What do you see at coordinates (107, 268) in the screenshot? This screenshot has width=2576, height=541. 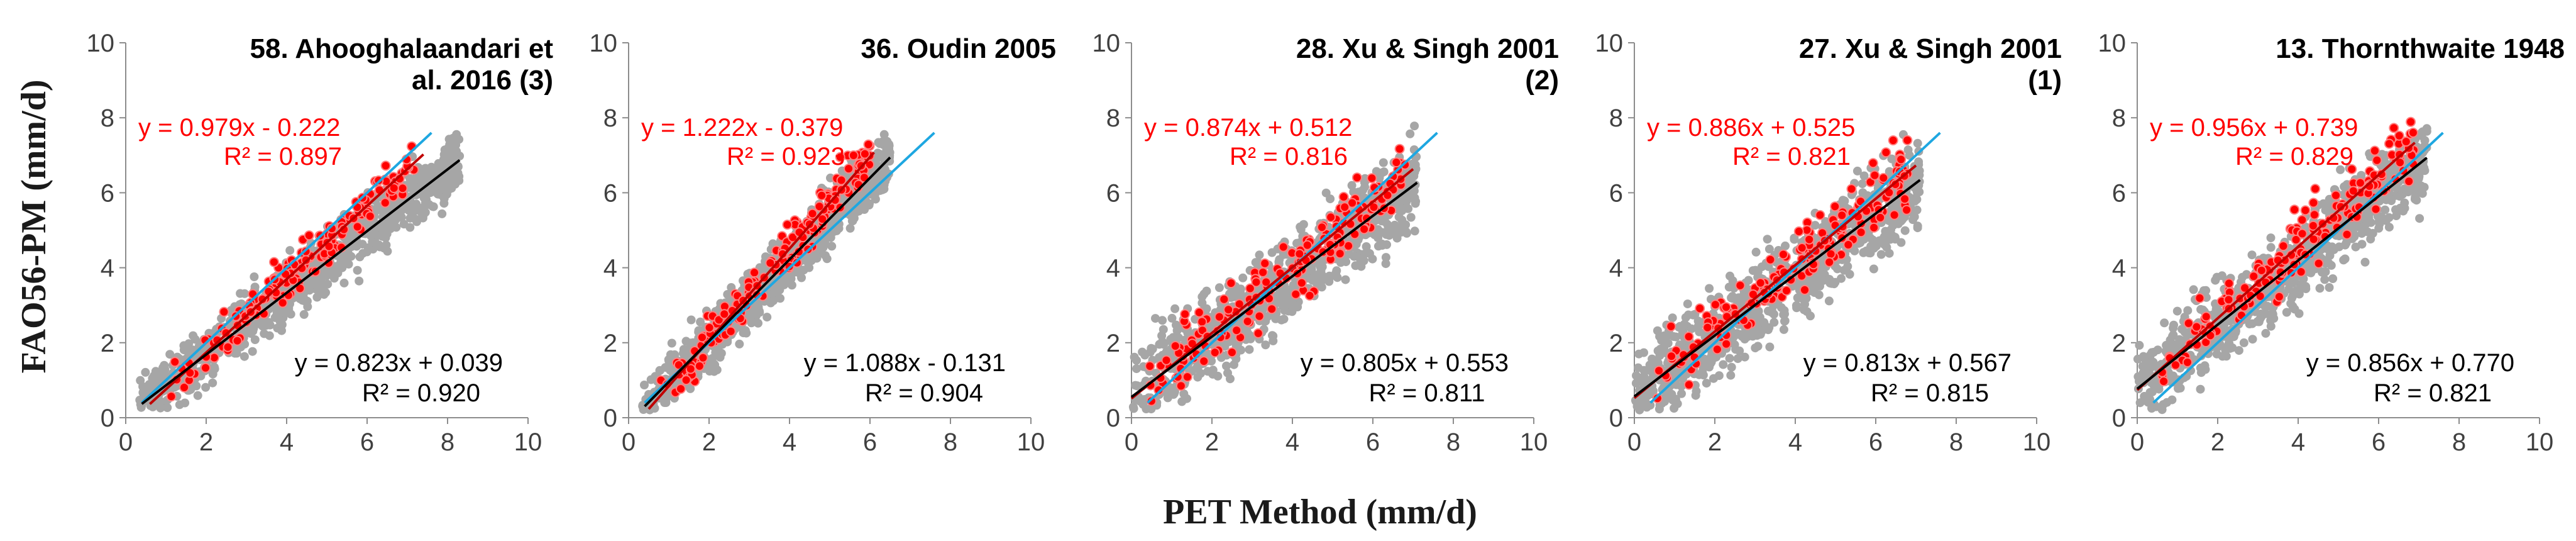 I see `y-tick-label: 4` at bounding box center [107, 268].